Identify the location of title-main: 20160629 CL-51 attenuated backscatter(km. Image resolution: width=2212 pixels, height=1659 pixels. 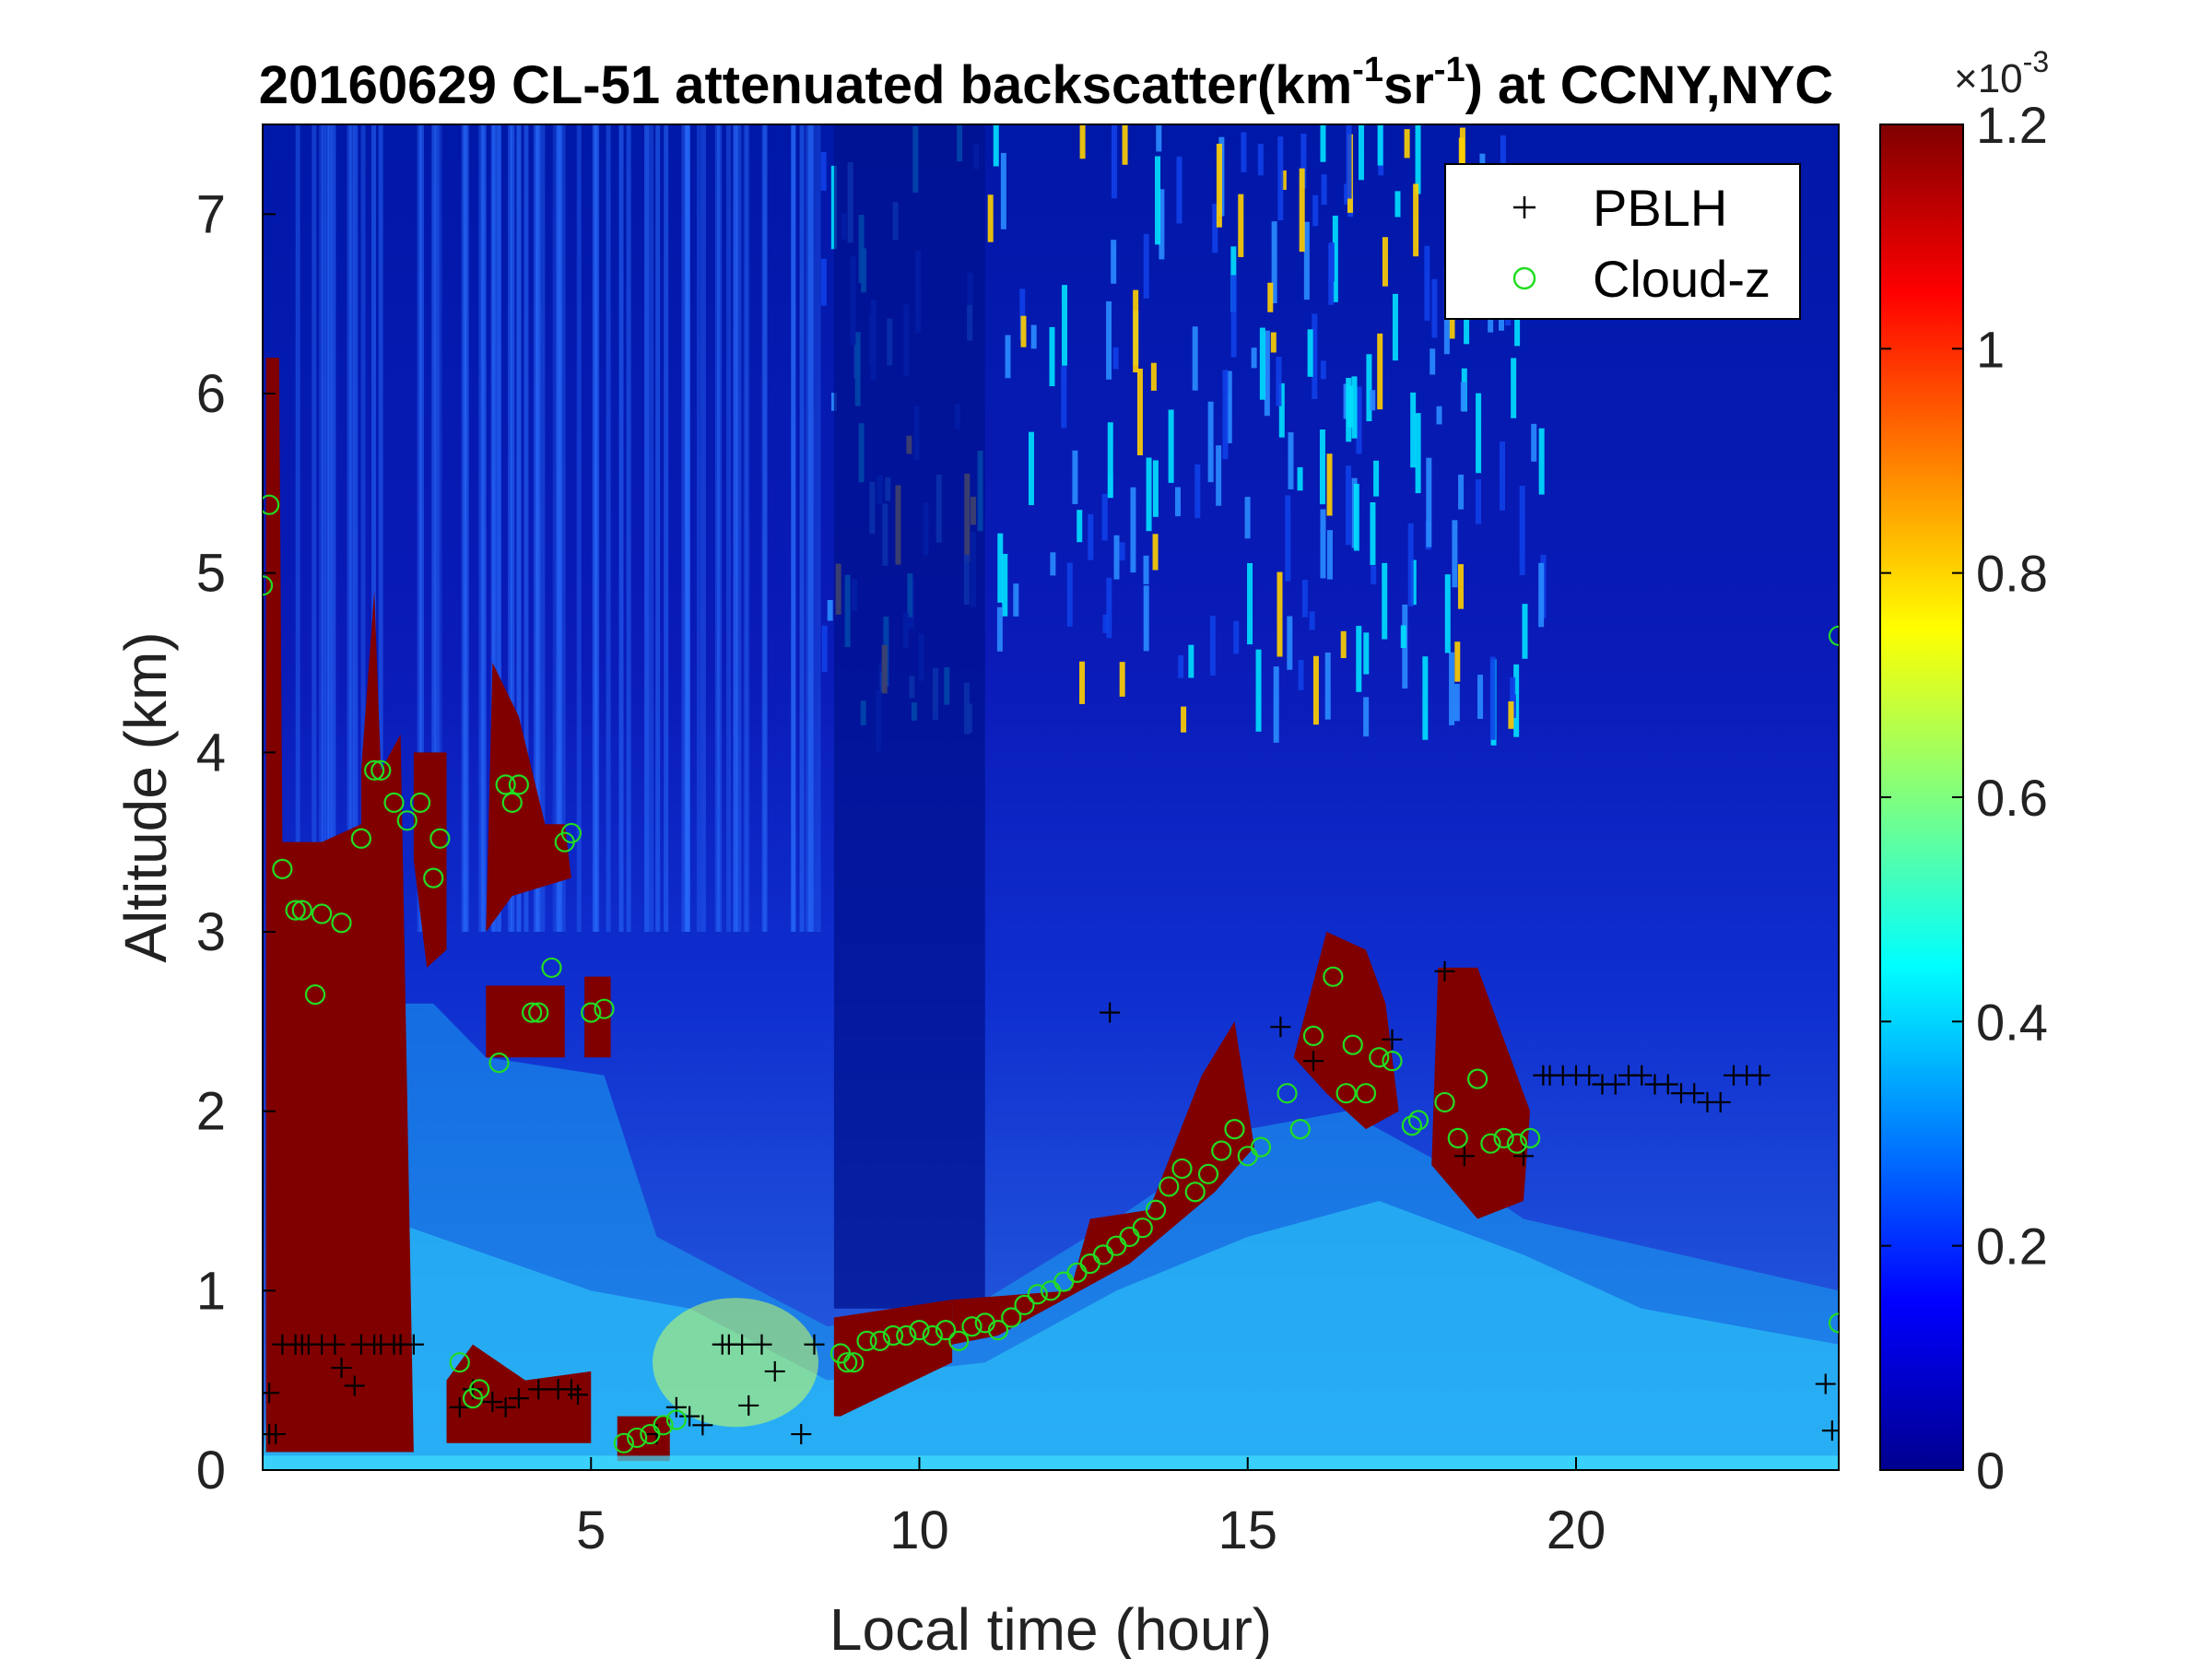
(805, 85).